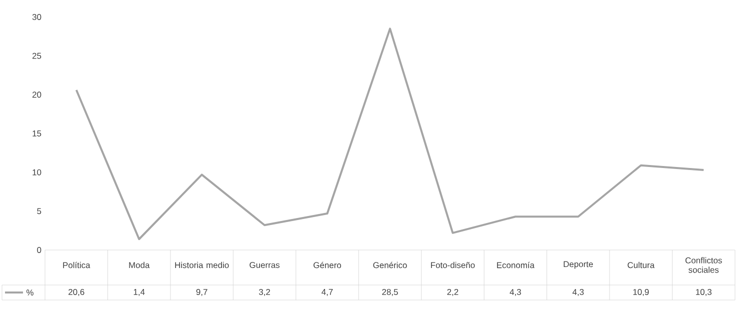 The width and height of the screenshot is (738, 327). Describe the element at coordinates (37, 17) in the screenshot. I see `y-tick-label: 30` at that location.